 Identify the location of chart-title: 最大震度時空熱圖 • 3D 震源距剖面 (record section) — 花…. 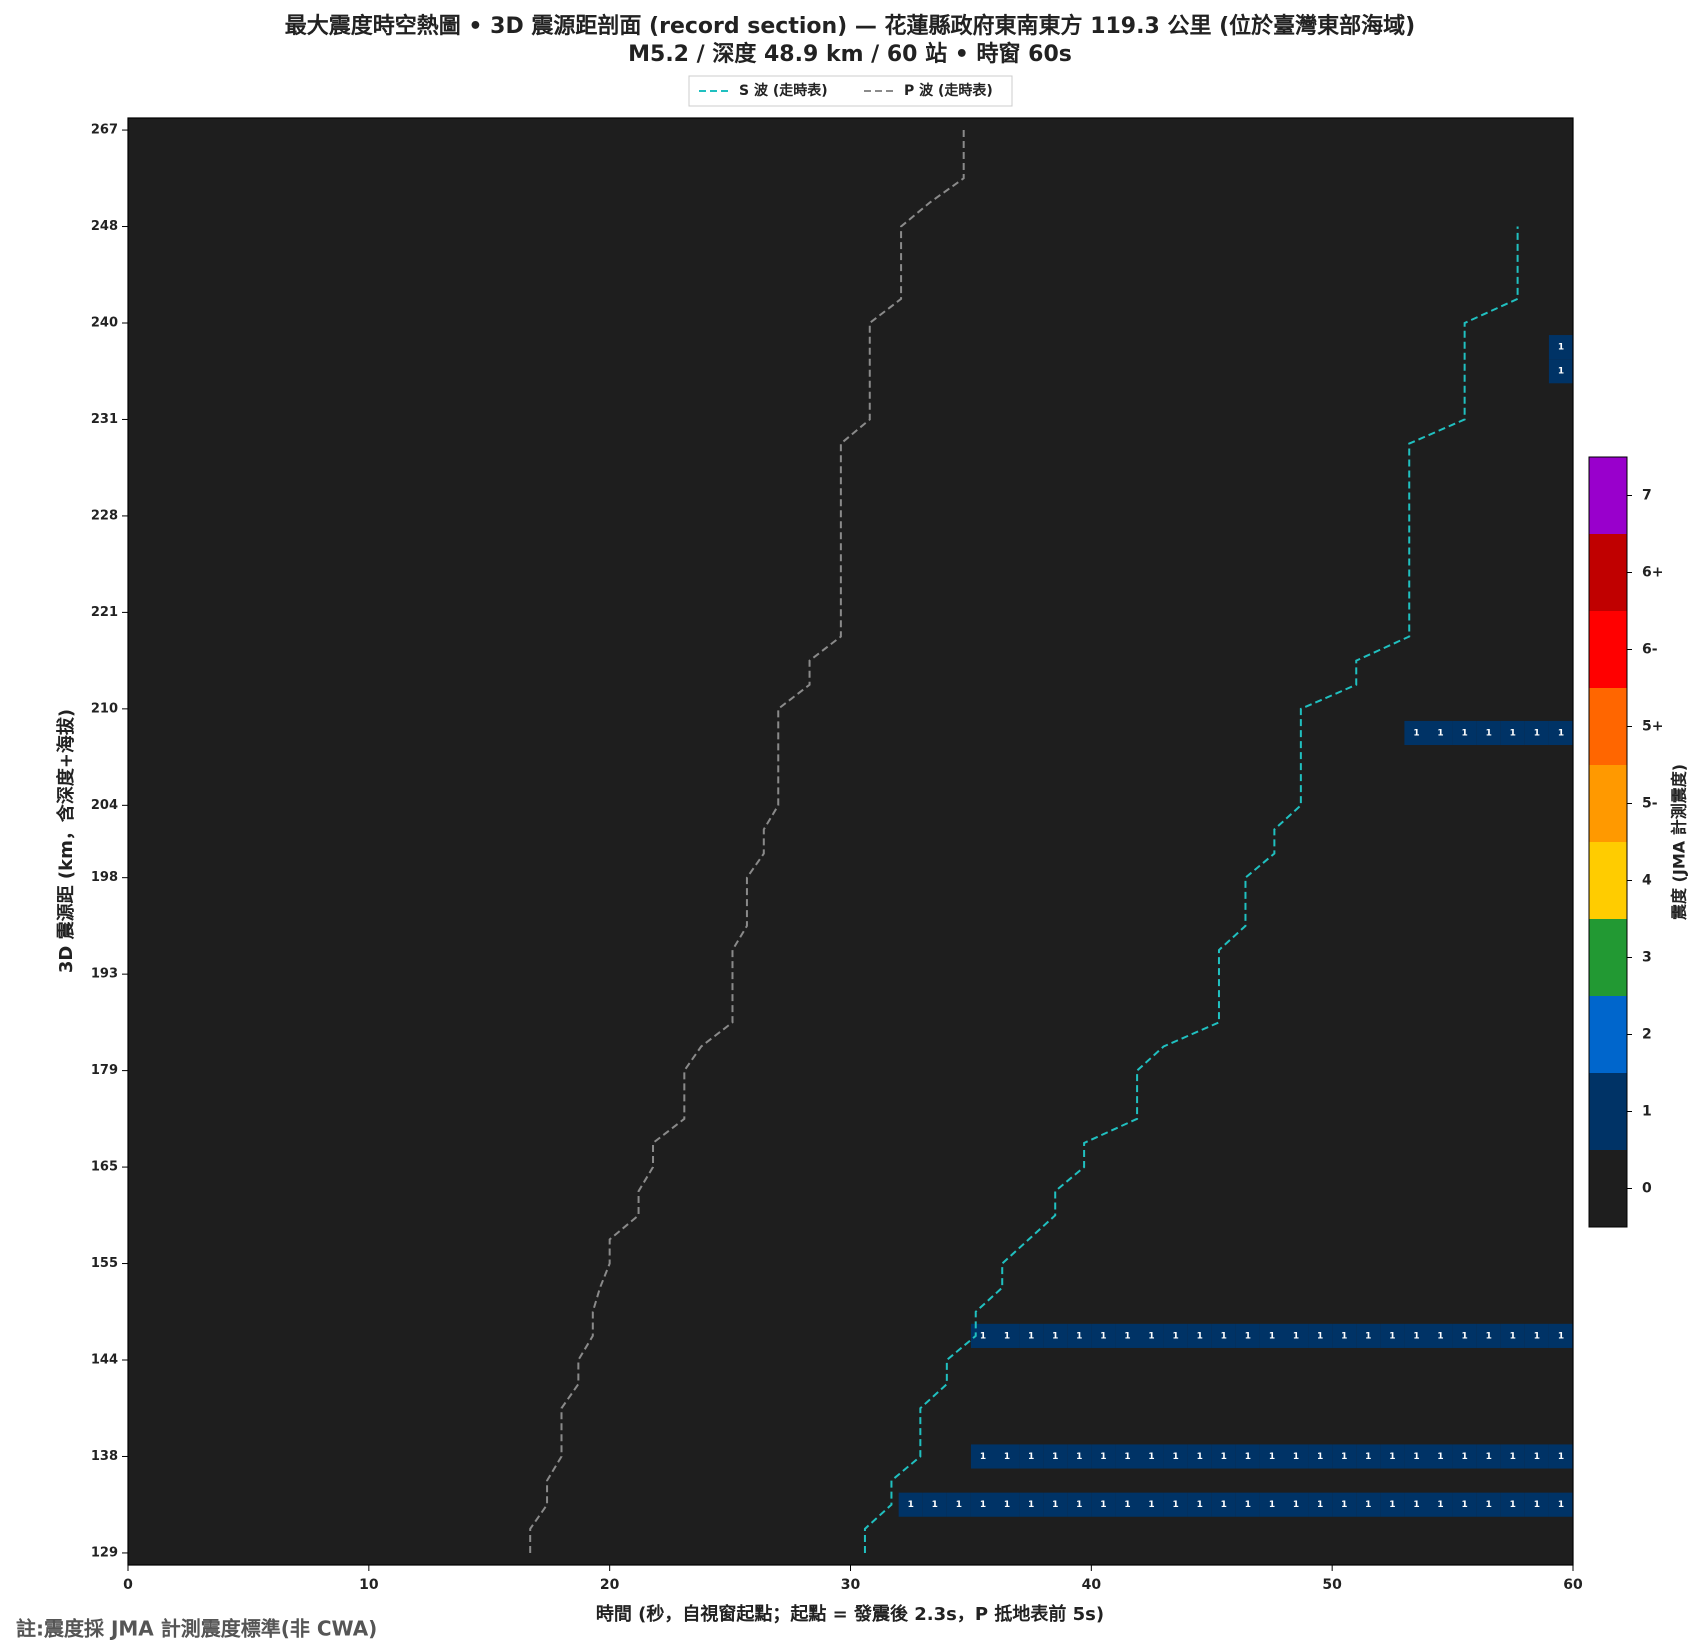
(850, 26).